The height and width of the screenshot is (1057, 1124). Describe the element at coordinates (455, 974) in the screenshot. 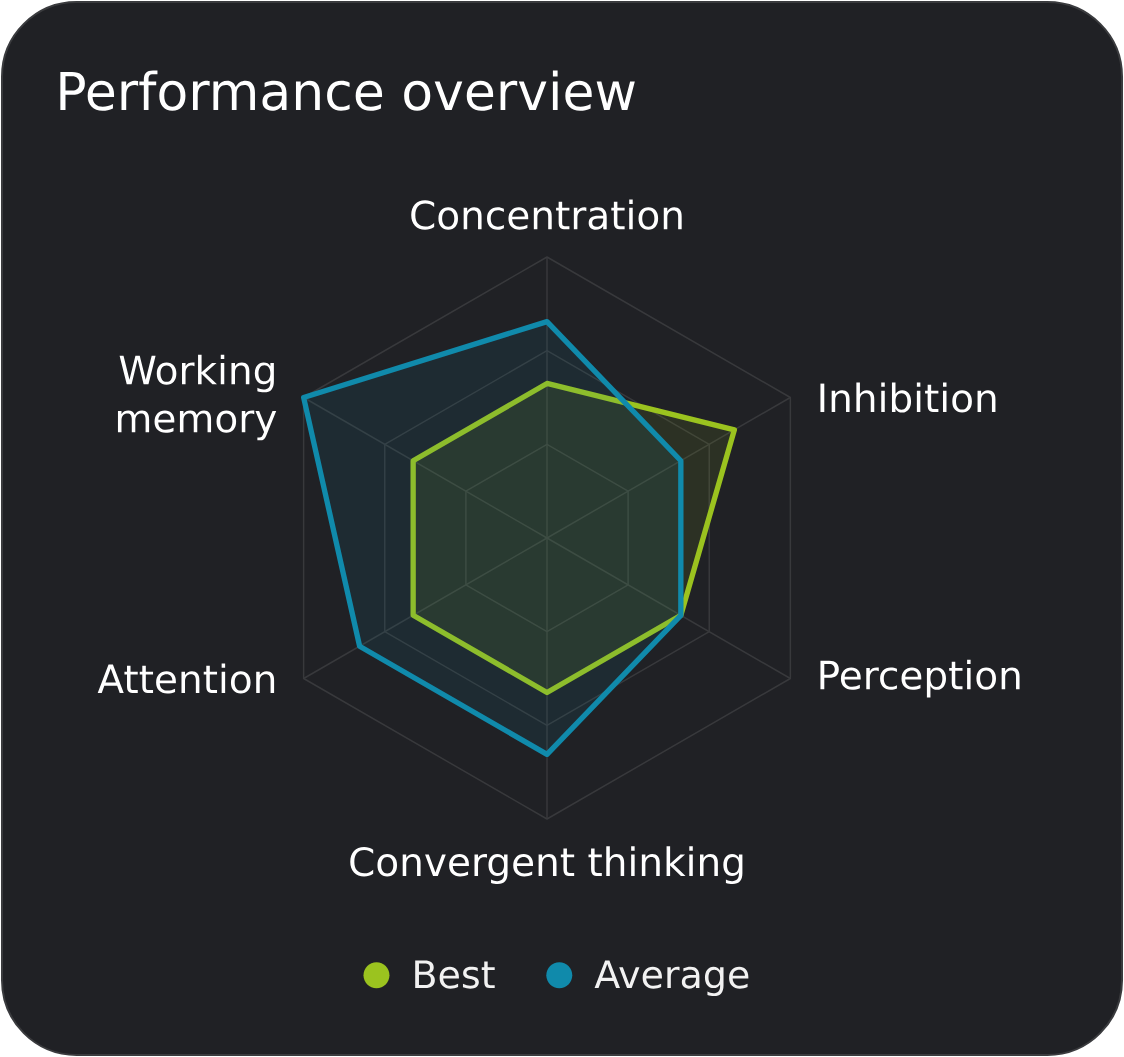

I see `legend-label: Best` at that location.